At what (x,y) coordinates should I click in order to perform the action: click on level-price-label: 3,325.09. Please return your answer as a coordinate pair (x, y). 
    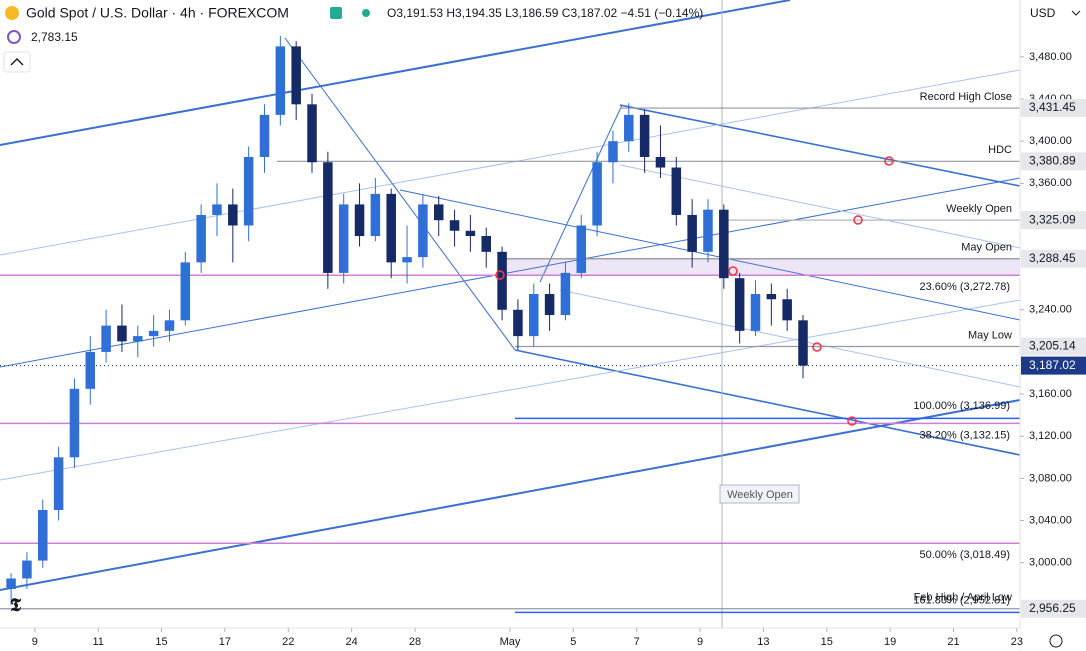
    Looking at the image, I should click on (1052, 219).